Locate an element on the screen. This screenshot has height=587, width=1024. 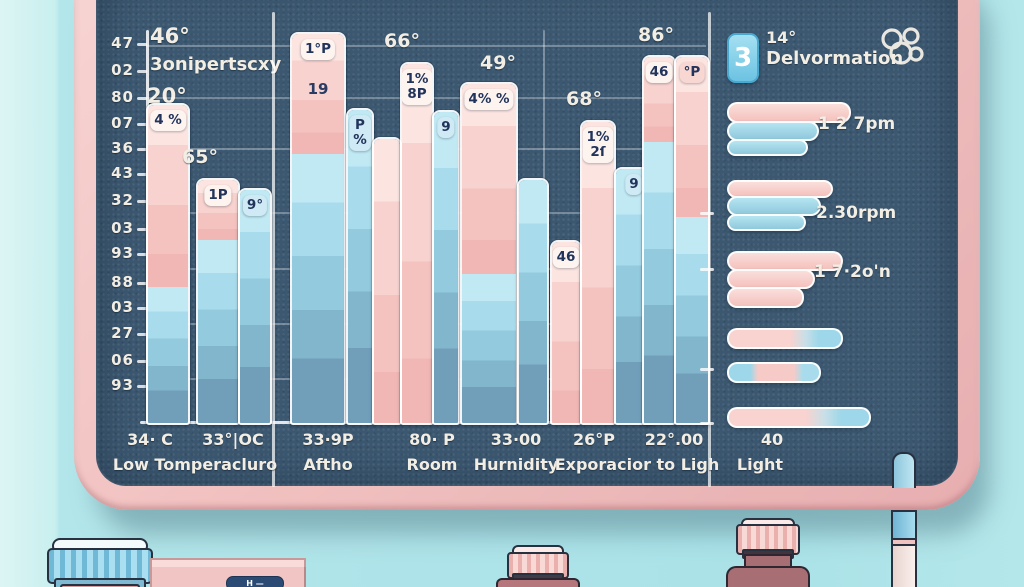
floating-value-label: 49° is located at coordinates (498, 63).